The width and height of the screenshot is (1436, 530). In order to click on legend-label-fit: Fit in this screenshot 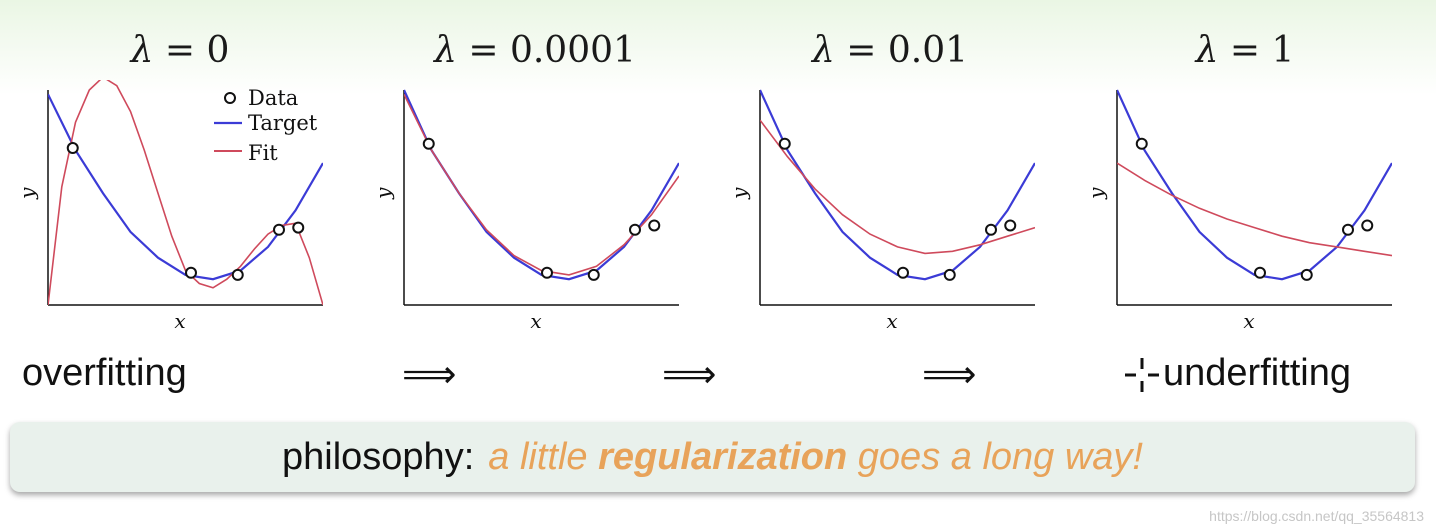, I will do `click(263, 153)`.